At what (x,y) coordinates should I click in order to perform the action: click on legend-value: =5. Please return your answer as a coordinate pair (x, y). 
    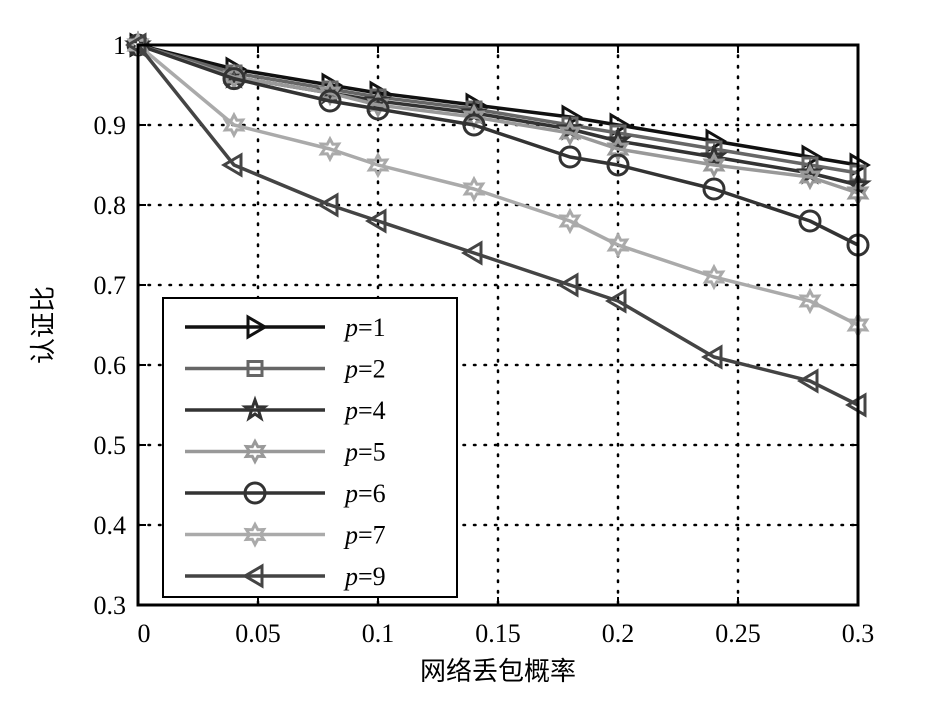
    Looking at the image, I should click on (372, 452).